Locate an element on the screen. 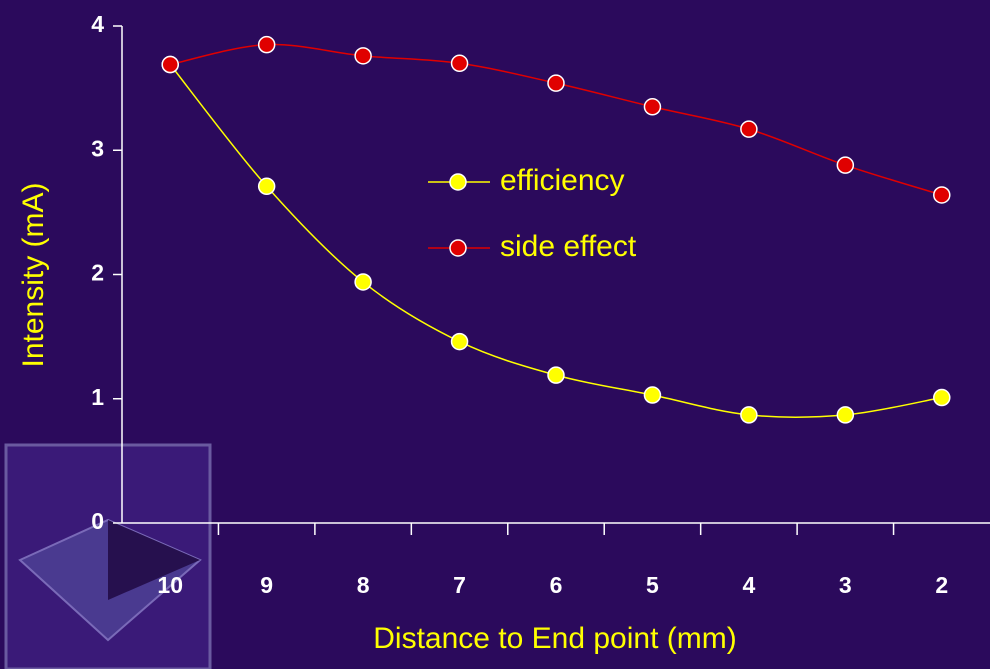 The height and width of the screenshot is (669, 990). logo is located at coordinates (108, 556).